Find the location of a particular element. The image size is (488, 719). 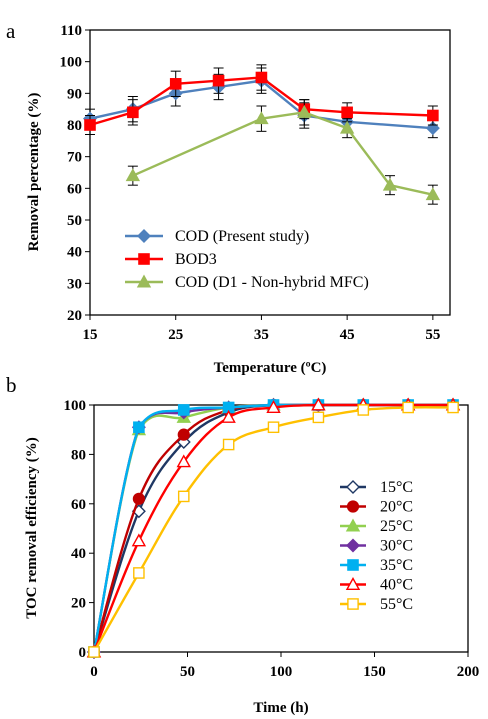

y-tick-label-a: 50 is located at coordinates (74, 221).